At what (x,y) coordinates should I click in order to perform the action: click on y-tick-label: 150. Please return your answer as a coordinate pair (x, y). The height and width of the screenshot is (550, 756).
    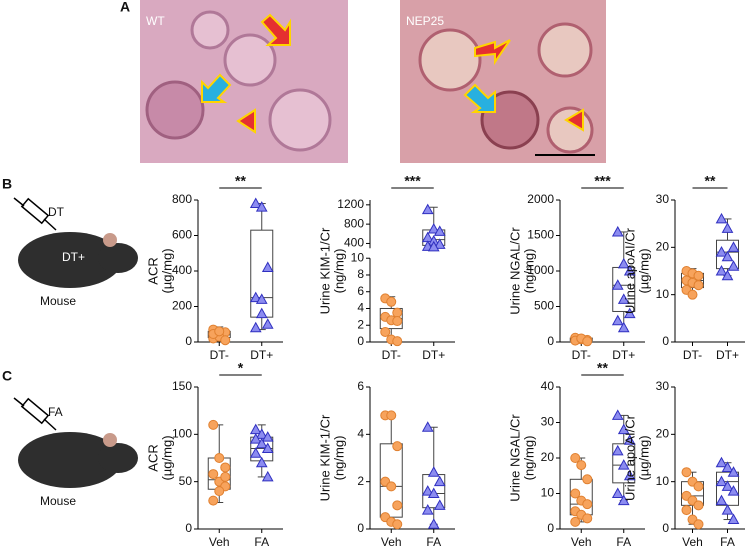
    Looking at the image, I should click on (182, 386).